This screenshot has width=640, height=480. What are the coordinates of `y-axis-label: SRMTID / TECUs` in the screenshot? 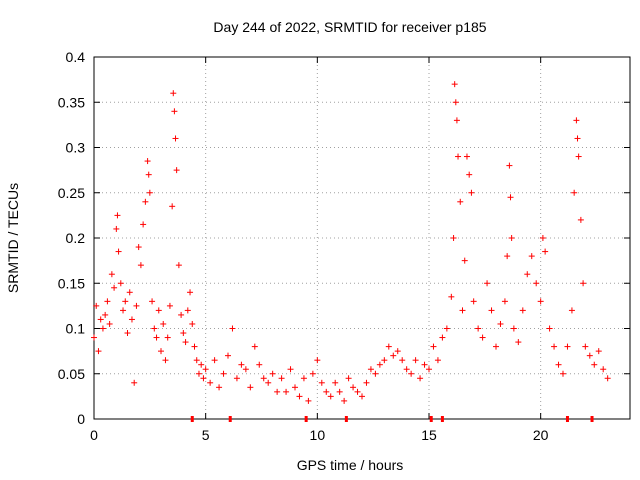 It's located at (13, 238).